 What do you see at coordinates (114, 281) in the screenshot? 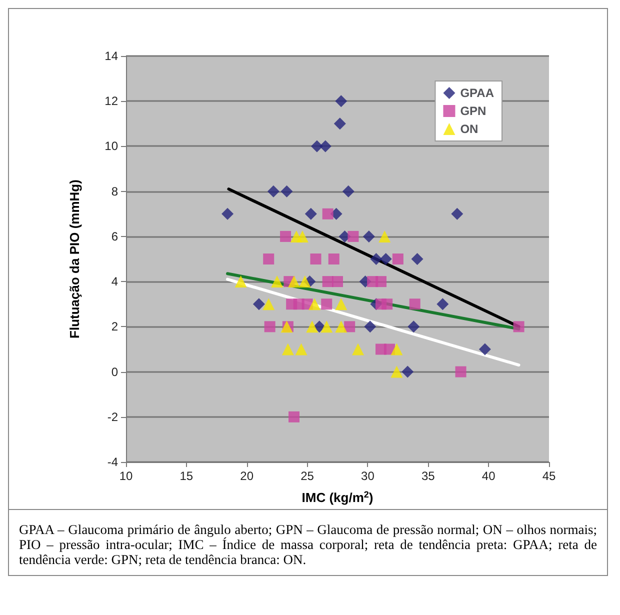
I see `y-tick-label: 4` at bounding box center [114, 281].